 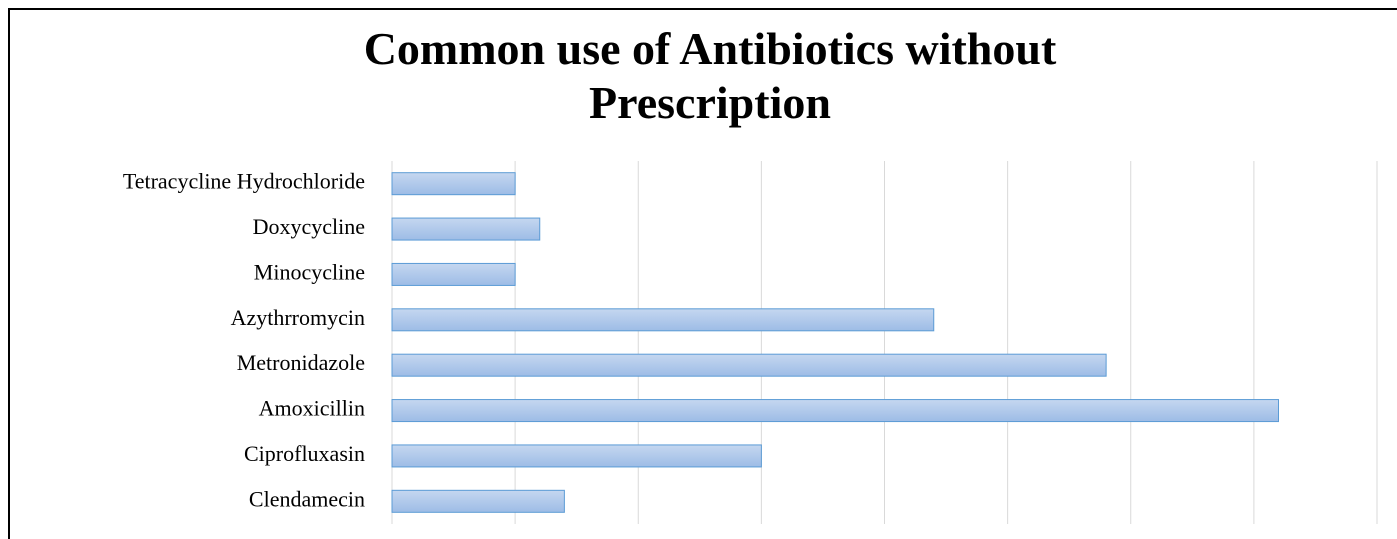 What do you see at coordinates (301, 362) in the screenshot?
I see `y-tick-label: Metronidazole` at bounding box center [301, 362].